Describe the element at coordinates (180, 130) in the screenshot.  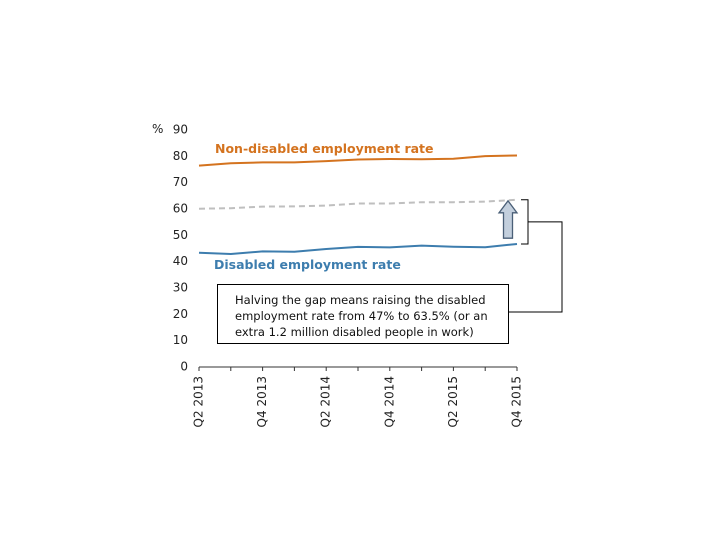
I see `y-tick-label: 90` at that location.